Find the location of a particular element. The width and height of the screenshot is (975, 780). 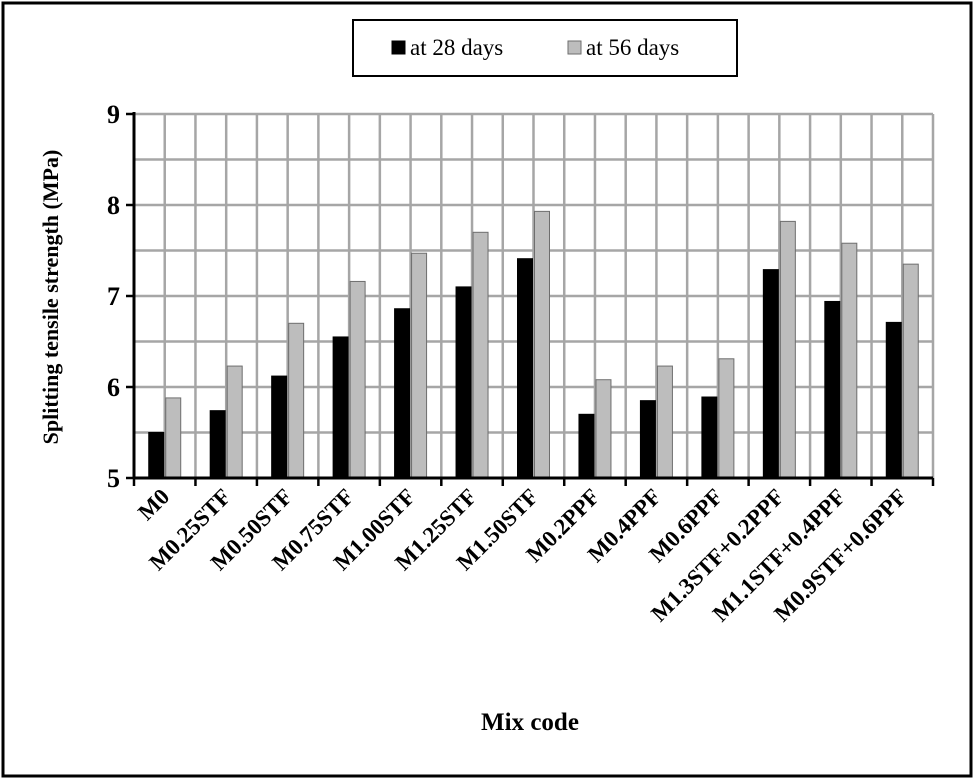

legend-label-56-days: at 56 days is located at coordinates (632, 47).